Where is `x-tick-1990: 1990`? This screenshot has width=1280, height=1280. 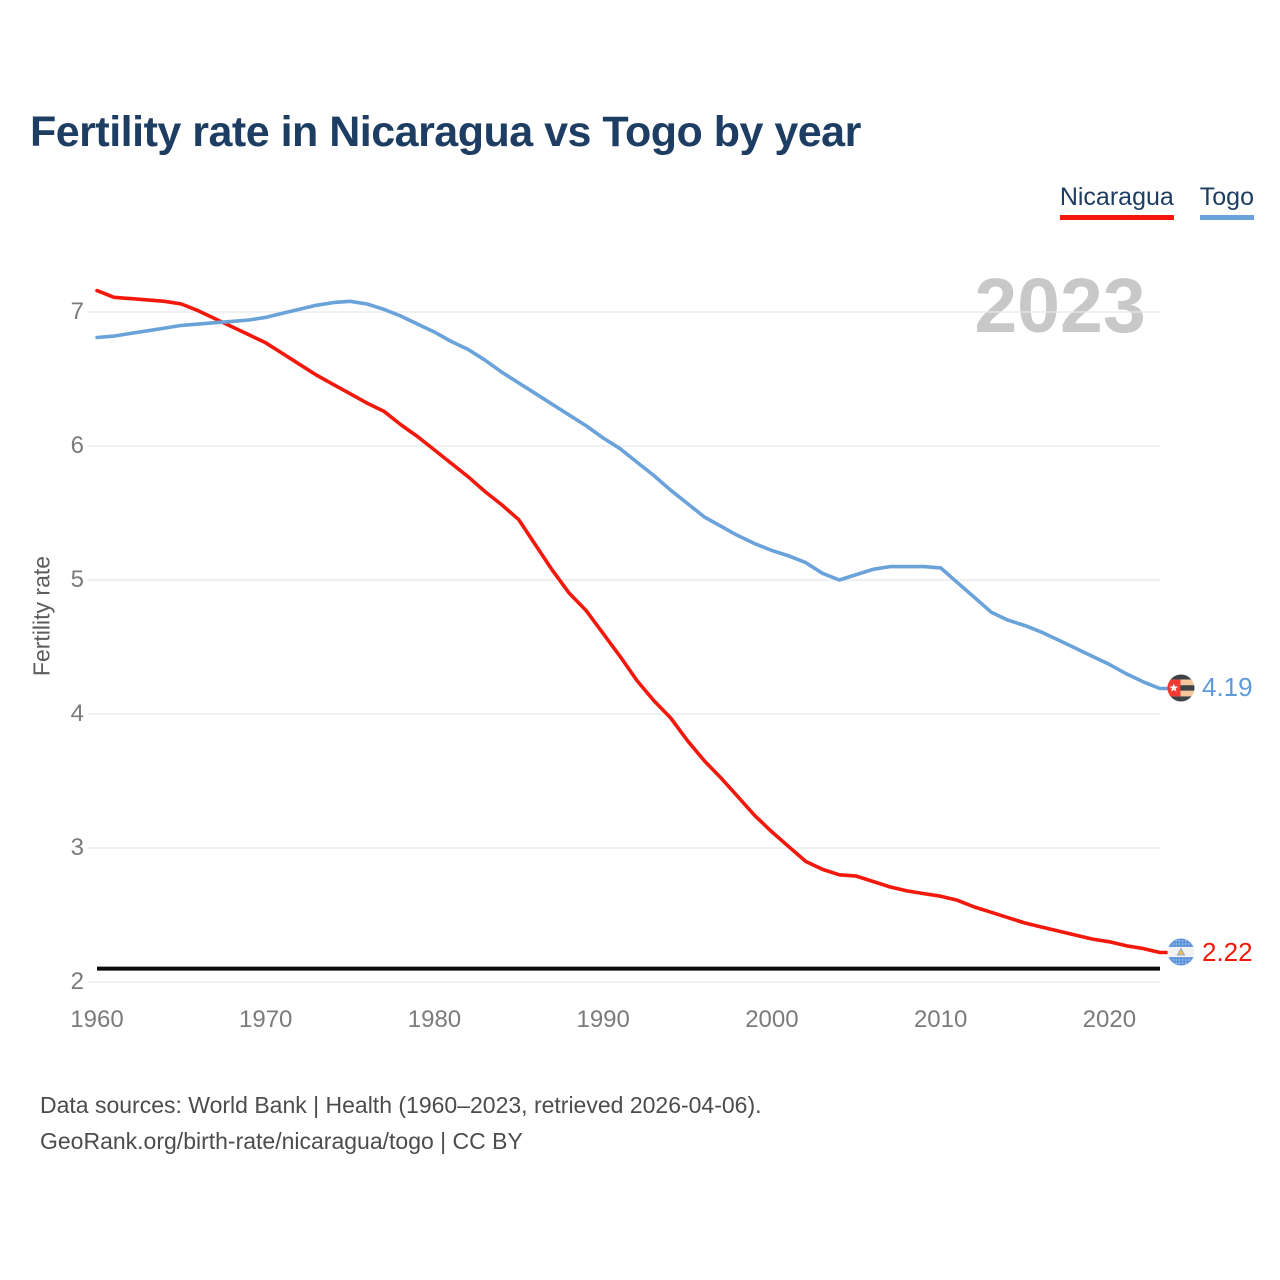 x-tick-1990: 1990 is located at coordinates (603, 1019).